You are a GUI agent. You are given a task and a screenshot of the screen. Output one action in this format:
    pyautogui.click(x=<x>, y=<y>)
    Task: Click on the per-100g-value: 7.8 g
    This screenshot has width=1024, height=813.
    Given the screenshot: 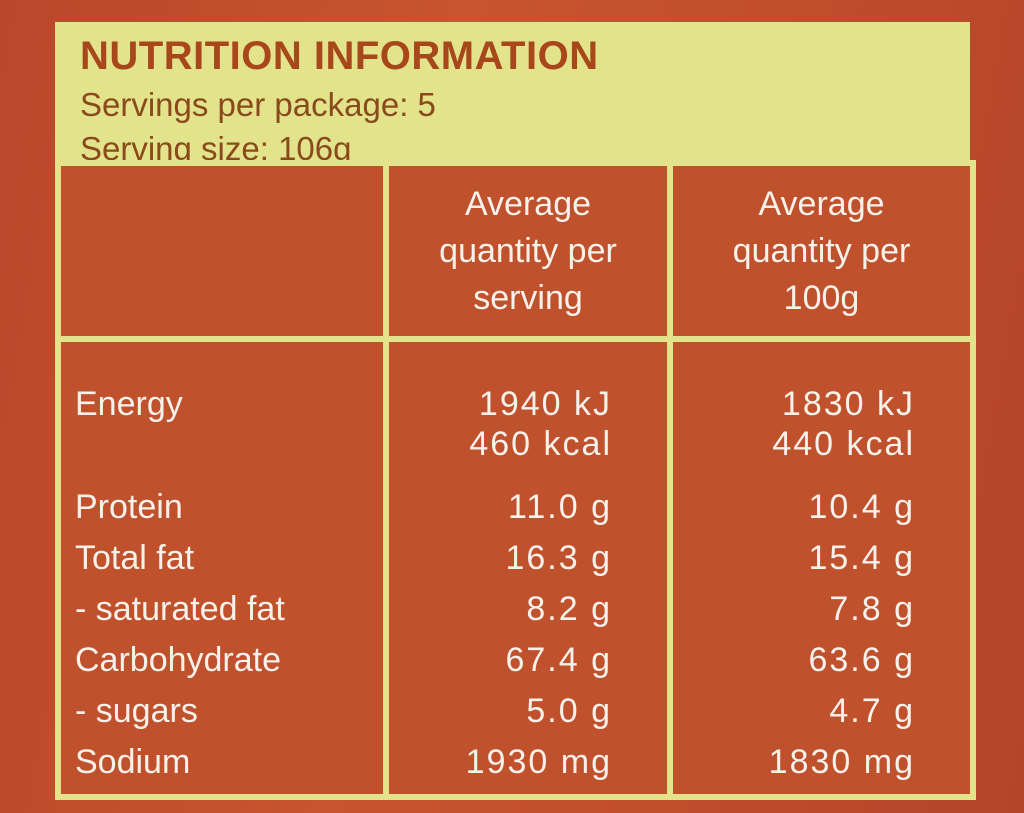 What is the action you would take?
    pyautogui.click(x=872, y=609)
    